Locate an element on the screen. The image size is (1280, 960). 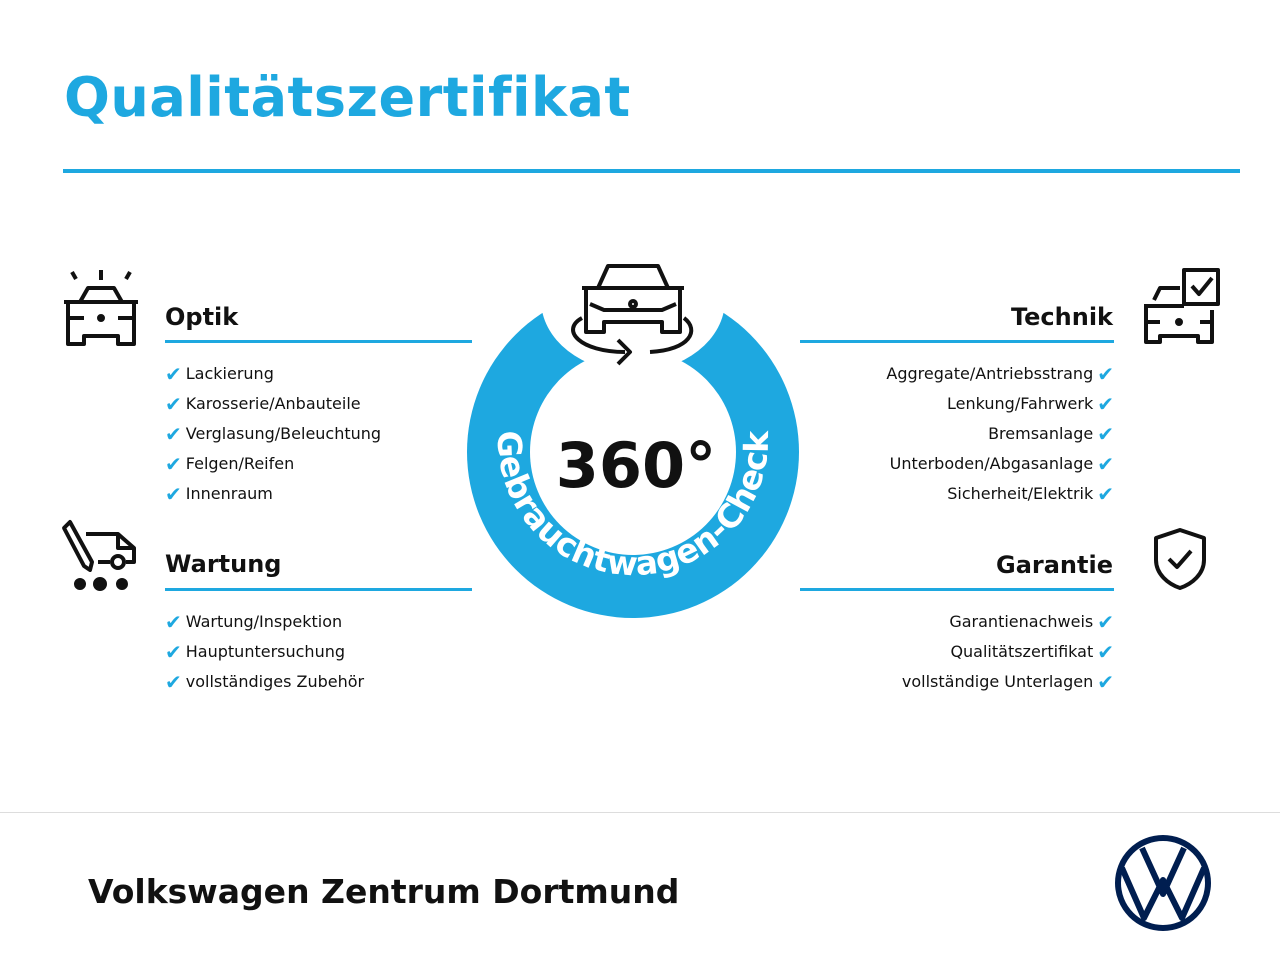
item-label: Lenkung/Fahrwerk is located at coordinates (1020, 403).